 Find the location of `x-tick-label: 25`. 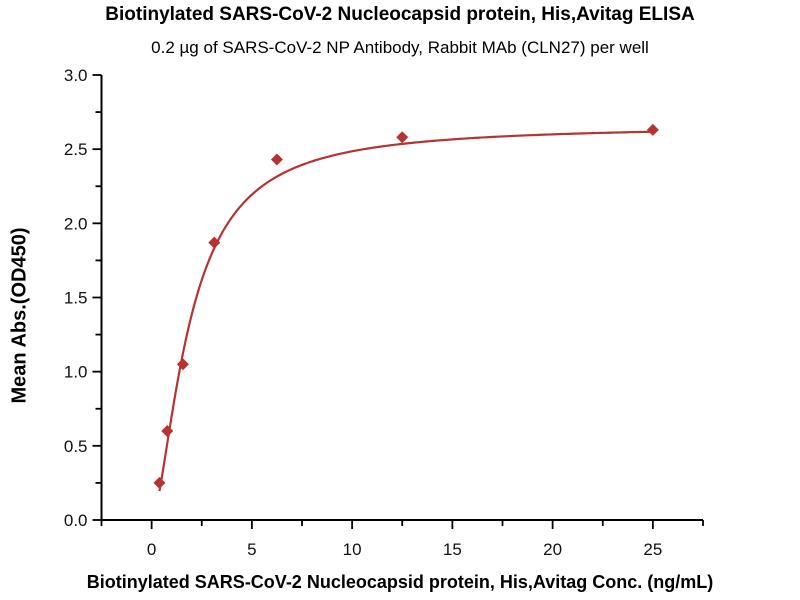

x-tick-label: 25 is located at coordinates (652, 549).